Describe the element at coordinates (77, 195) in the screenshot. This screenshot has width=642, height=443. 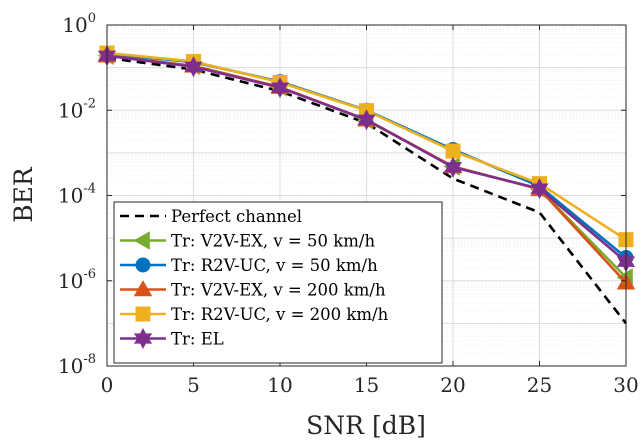
I see `y-tick-label: 10⁻⁴` at that location.